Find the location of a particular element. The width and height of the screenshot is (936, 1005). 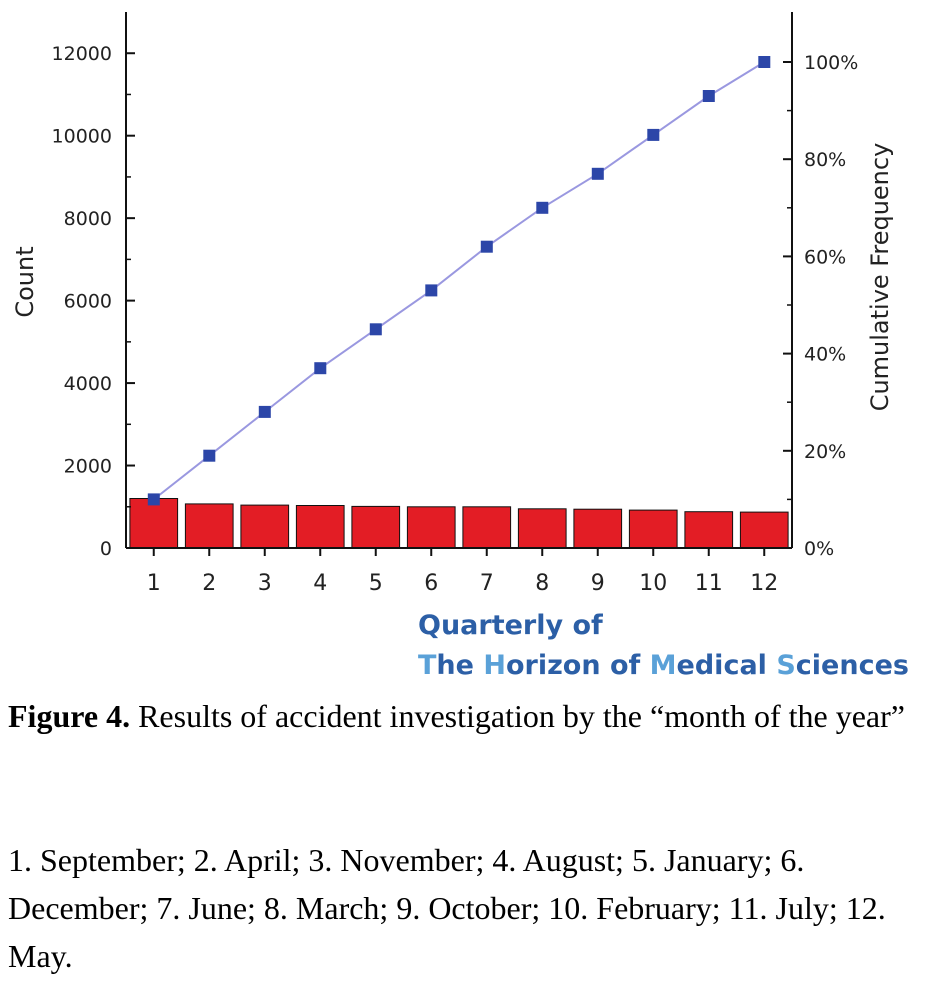

journal-watermark-line1: Quarterly of is located at coordinates (510, 625).